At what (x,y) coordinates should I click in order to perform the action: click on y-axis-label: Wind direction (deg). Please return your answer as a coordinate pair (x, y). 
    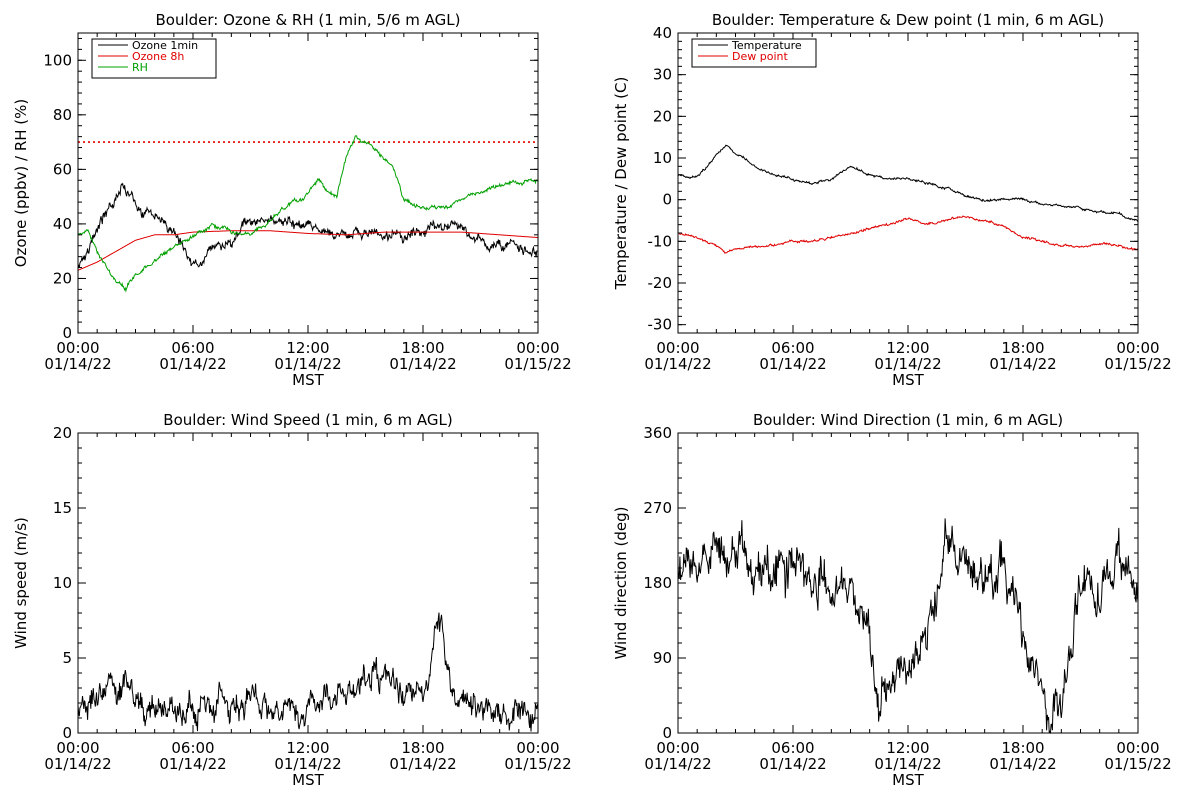
    Looking at the image, I should click on (621, 583).